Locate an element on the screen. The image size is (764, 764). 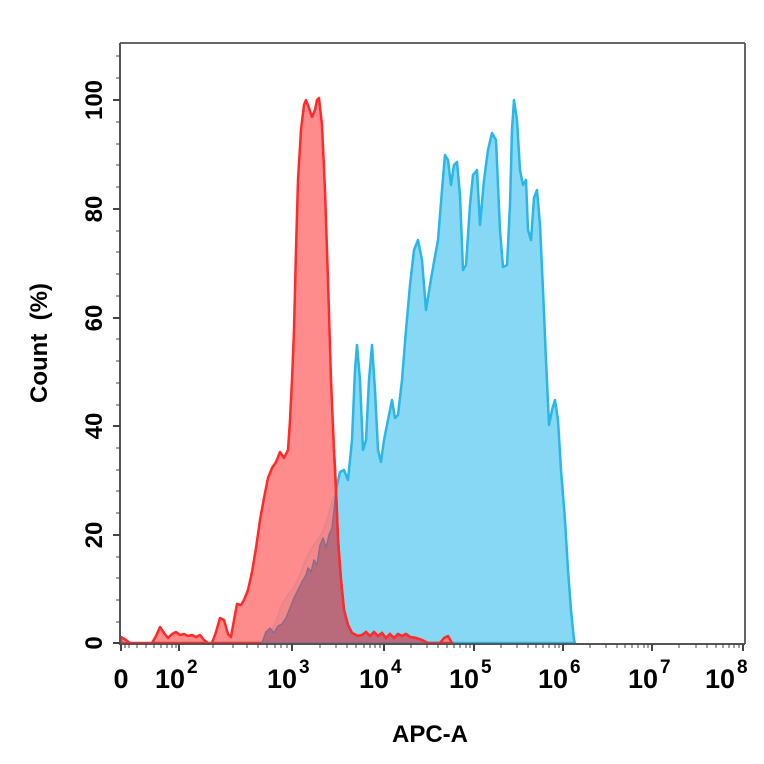
y-tick-label-20: 20 is located at coordinates (94, 535).